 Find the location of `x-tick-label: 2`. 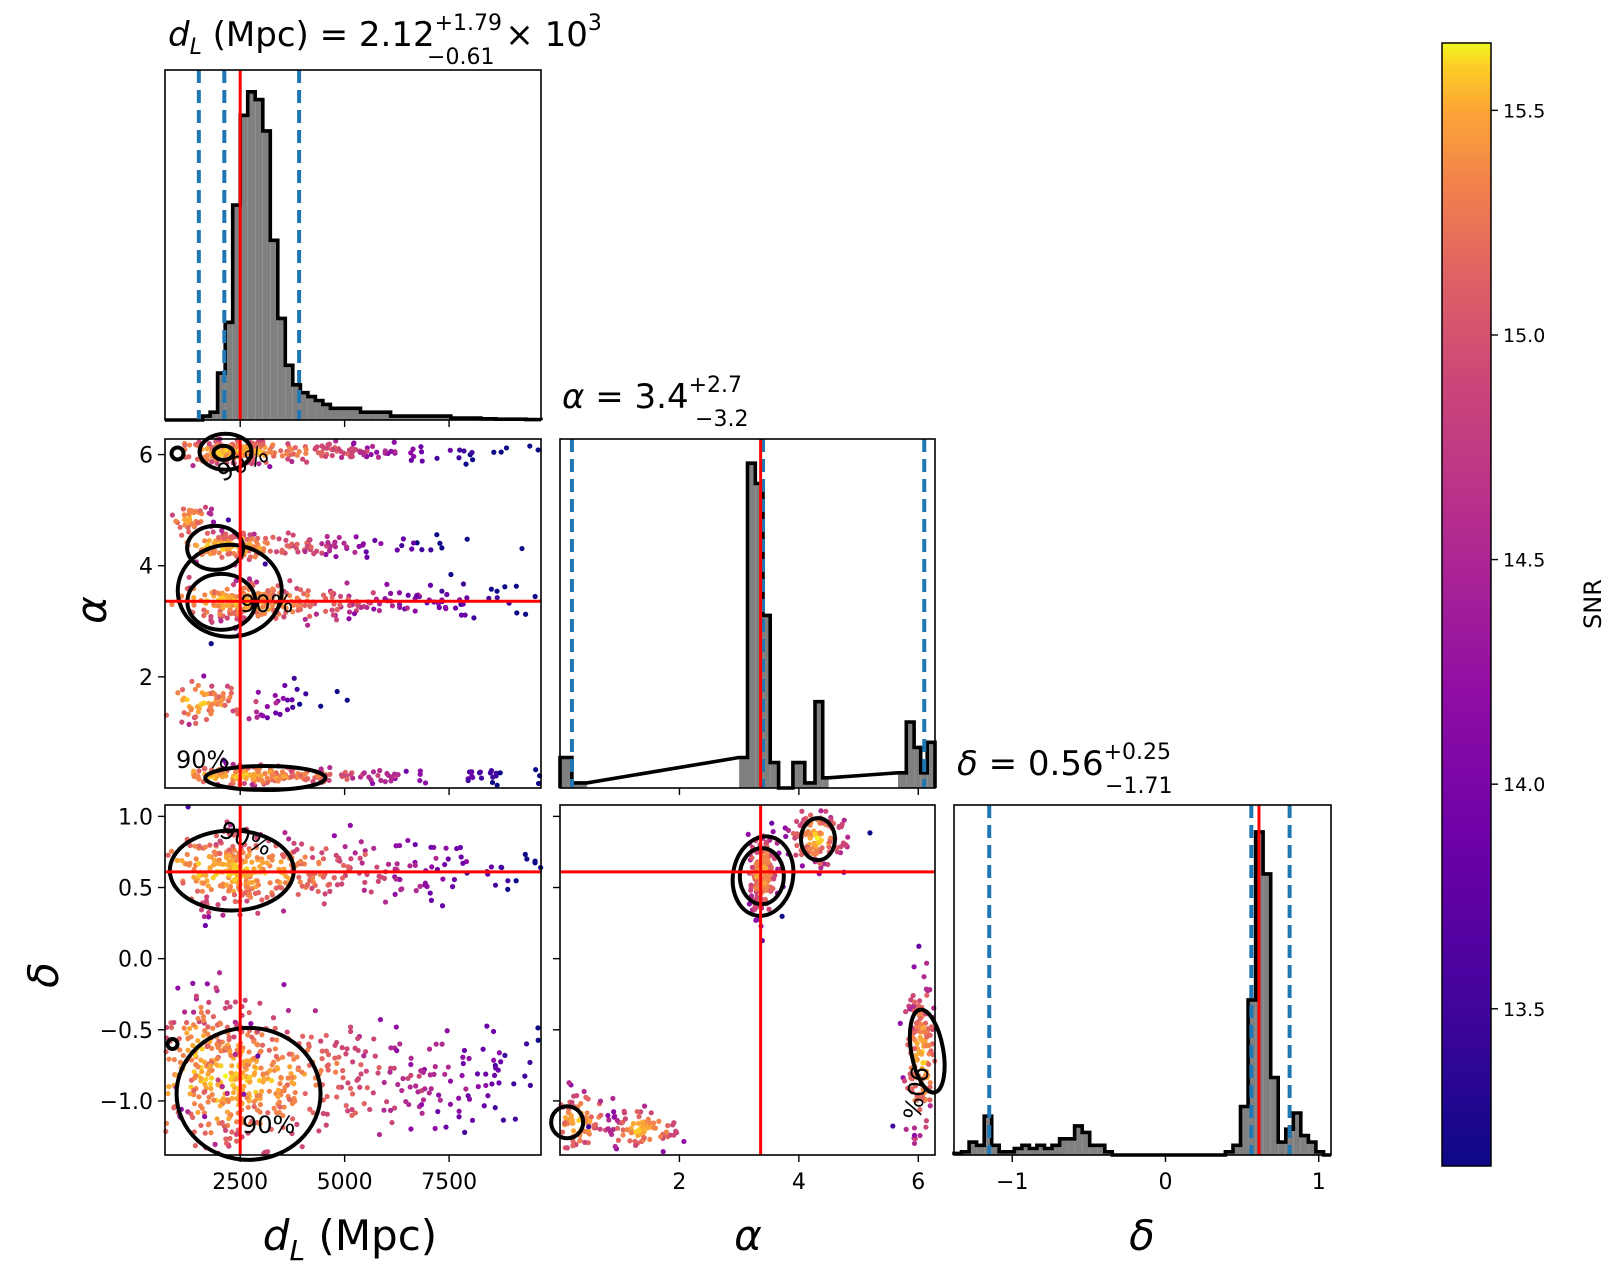

x-tick-label: 2 is located at coordinates (679, 1182).